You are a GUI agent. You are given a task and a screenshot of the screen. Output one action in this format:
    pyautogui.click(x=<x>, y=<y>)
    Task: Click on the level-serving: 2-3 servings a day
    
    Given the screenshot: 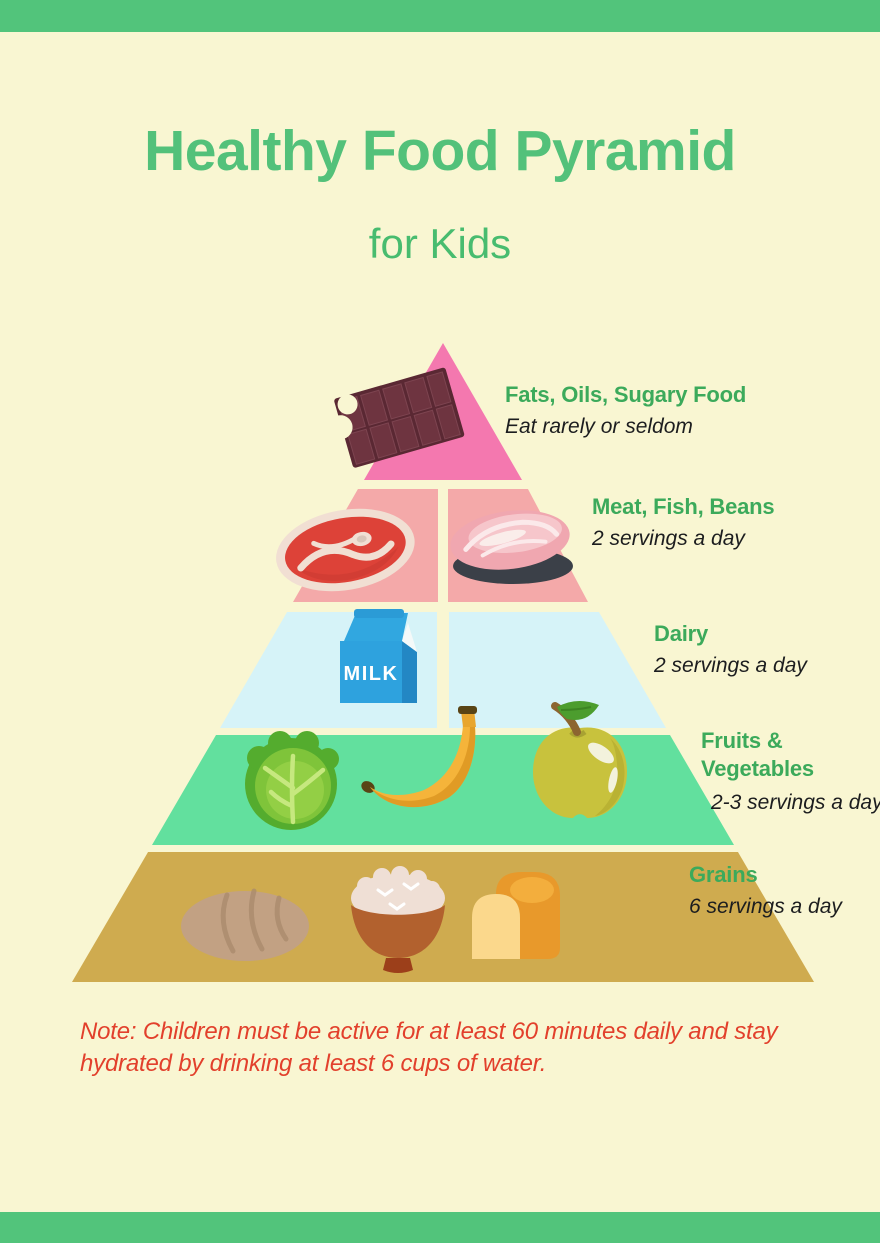 What is the action you would take?
    pyautogui.click(x=795, y=803)
    